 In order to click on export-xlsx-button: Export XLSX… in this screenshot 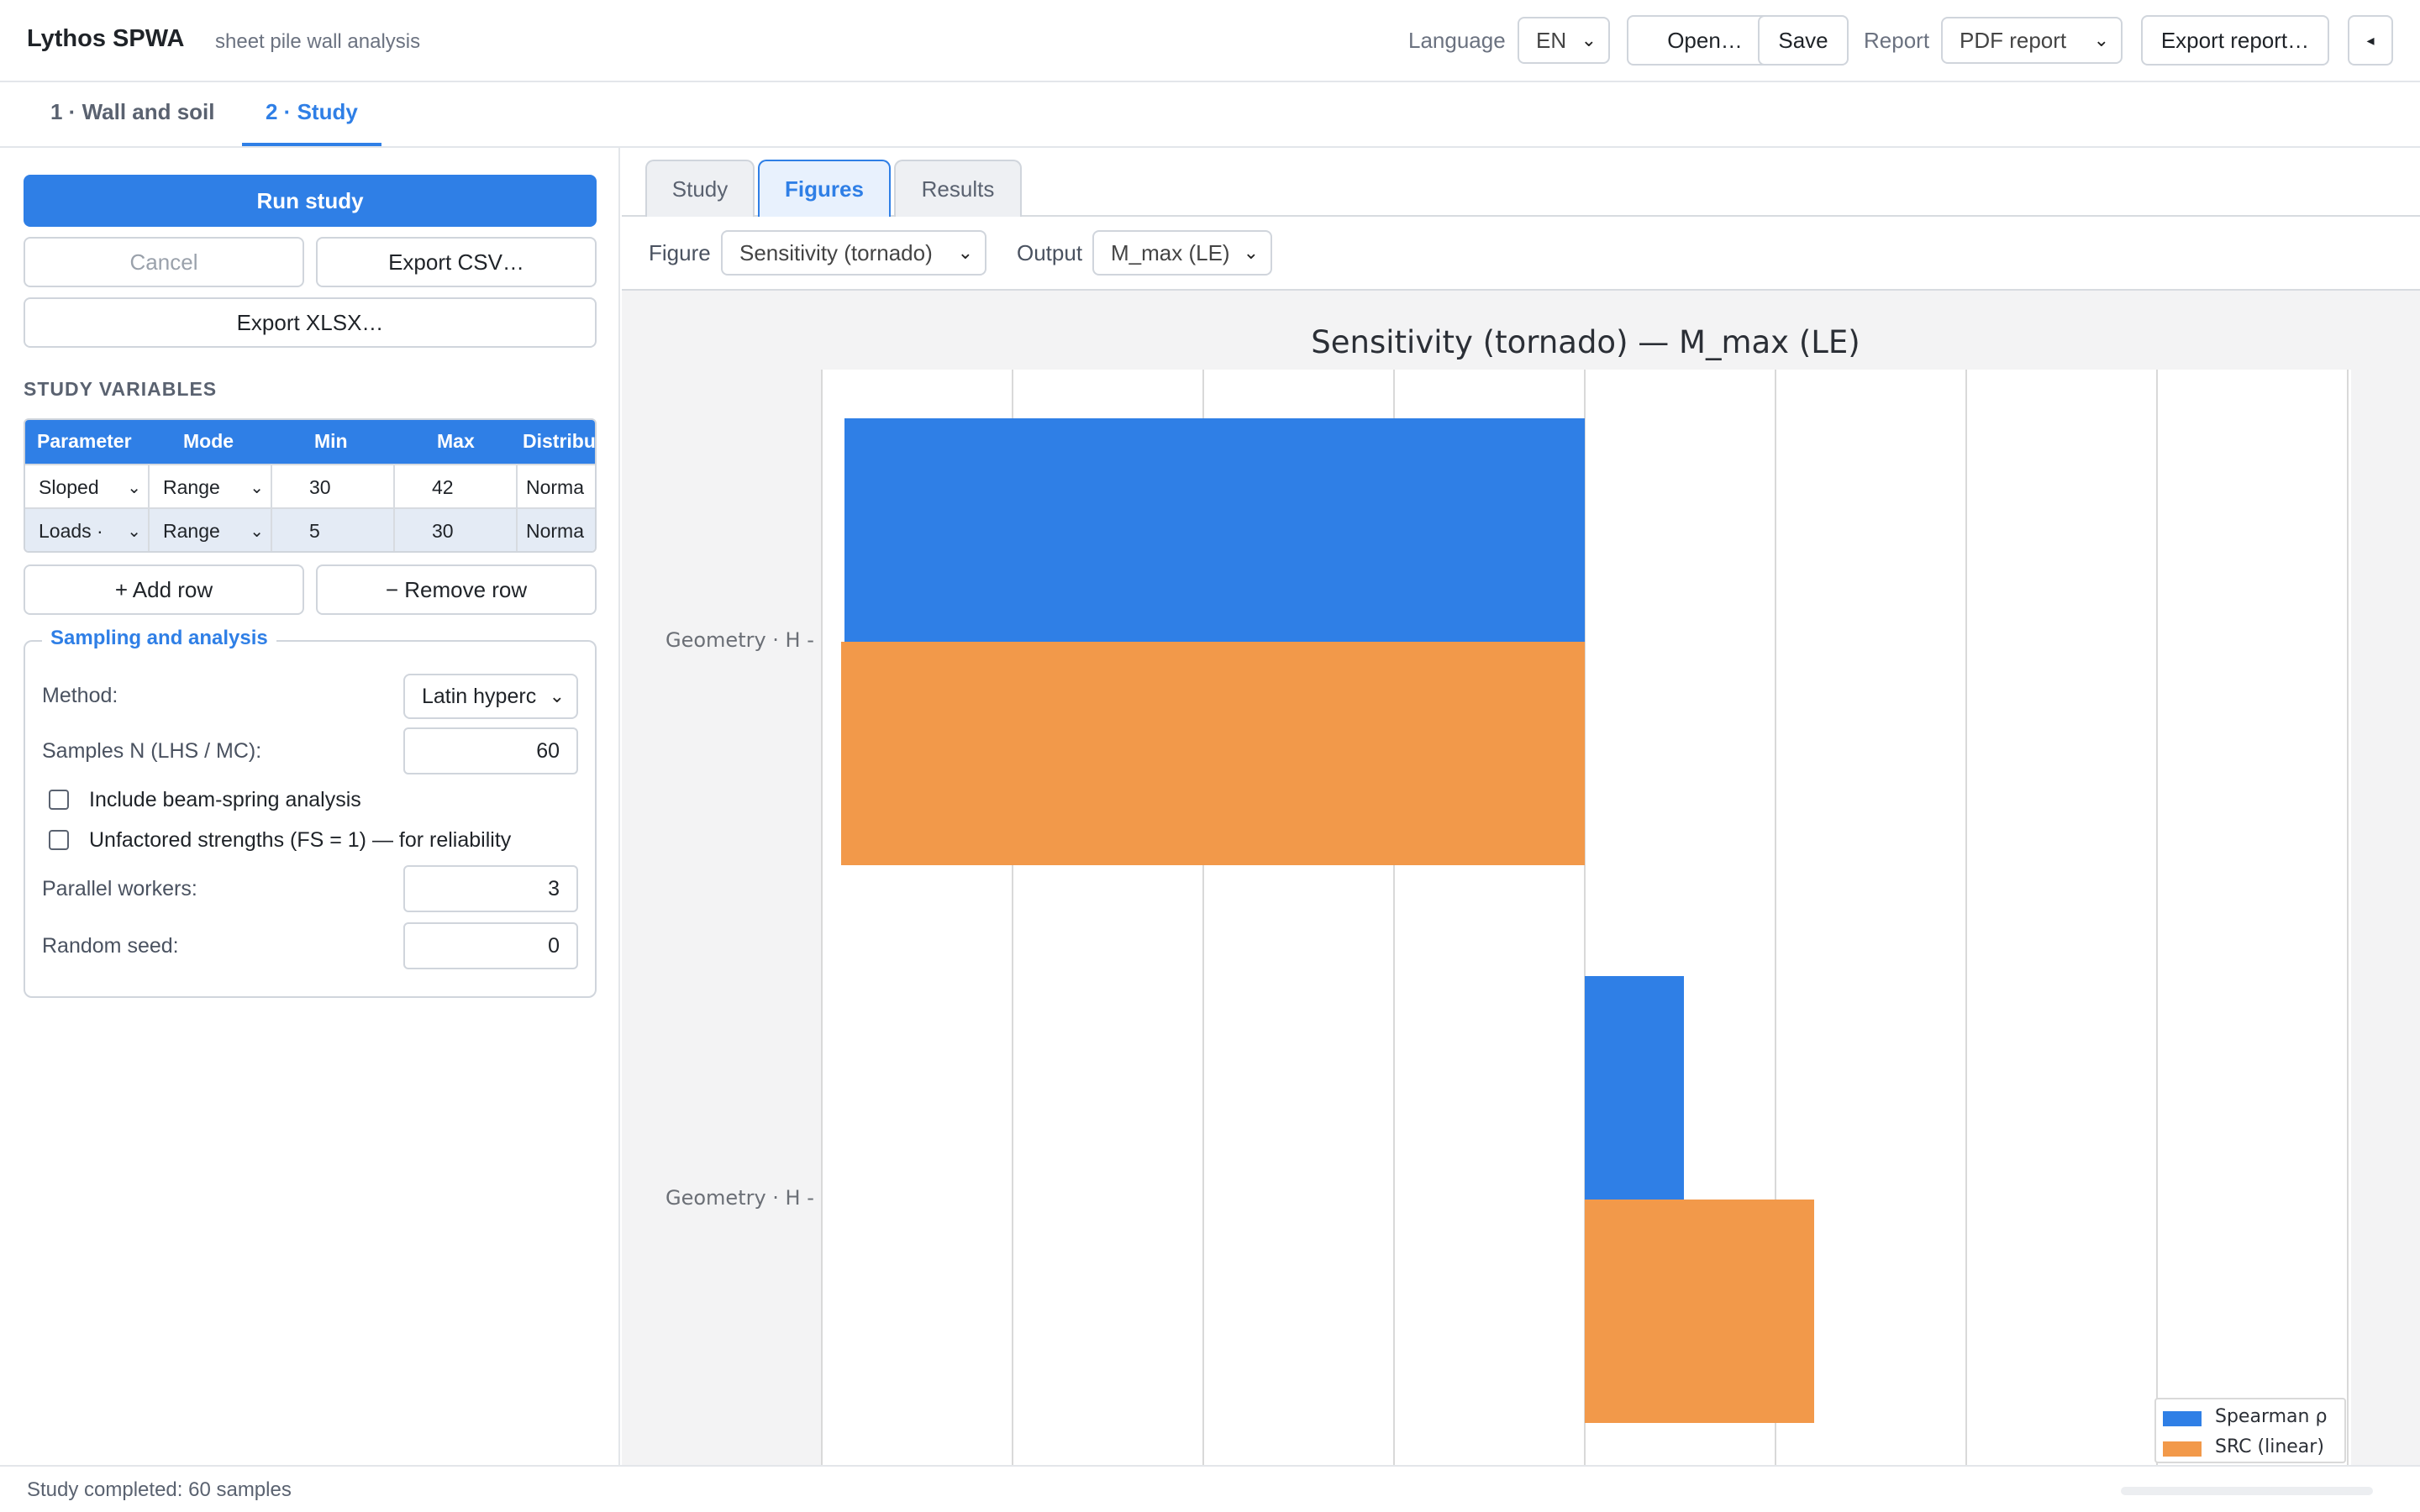, I will do `click(310, 322)`.